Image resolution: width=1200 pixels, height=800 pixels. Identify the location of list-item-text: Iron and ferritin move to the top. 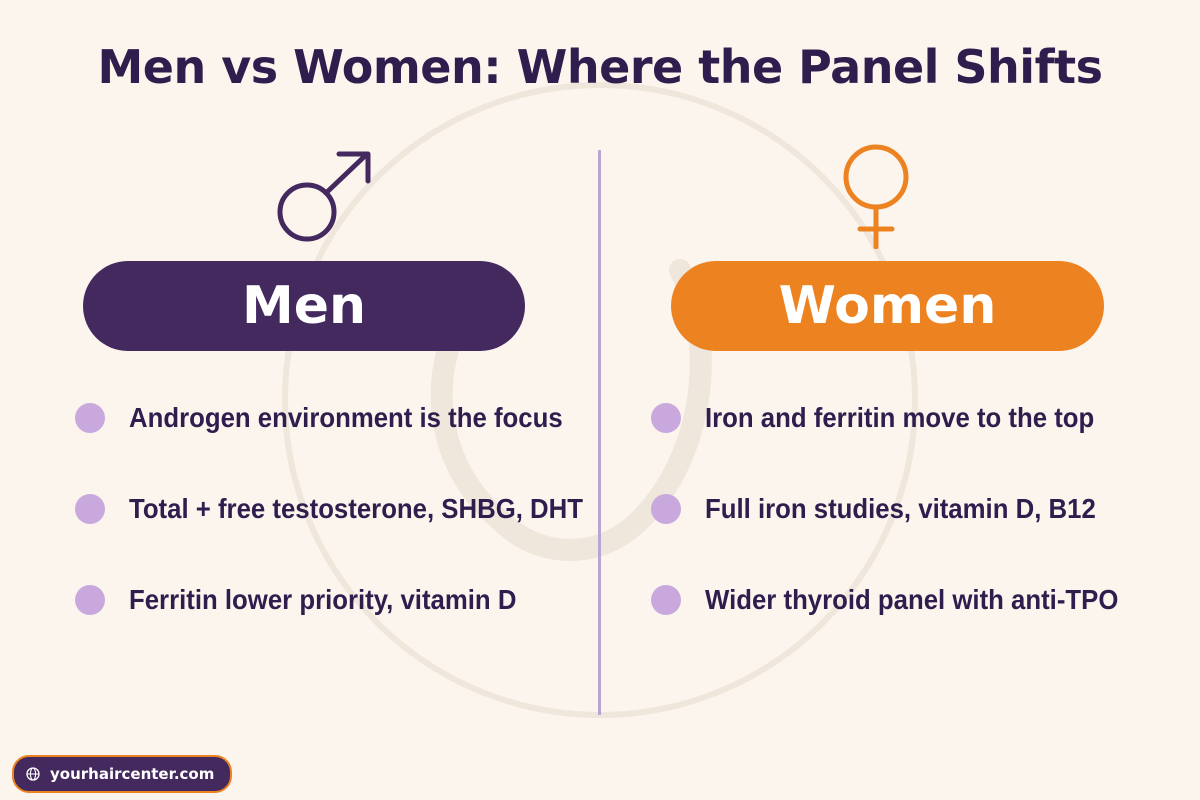
(900, 417).